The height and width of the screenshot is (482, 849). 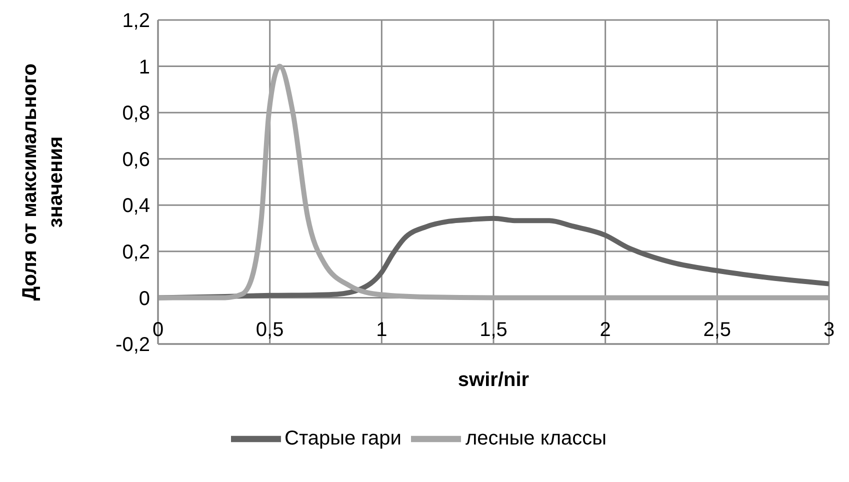 What do you see at coordinates (270, 330) in the screenshot?
I see `x-tick-label: 0,5` at bounding box center [270, 330].